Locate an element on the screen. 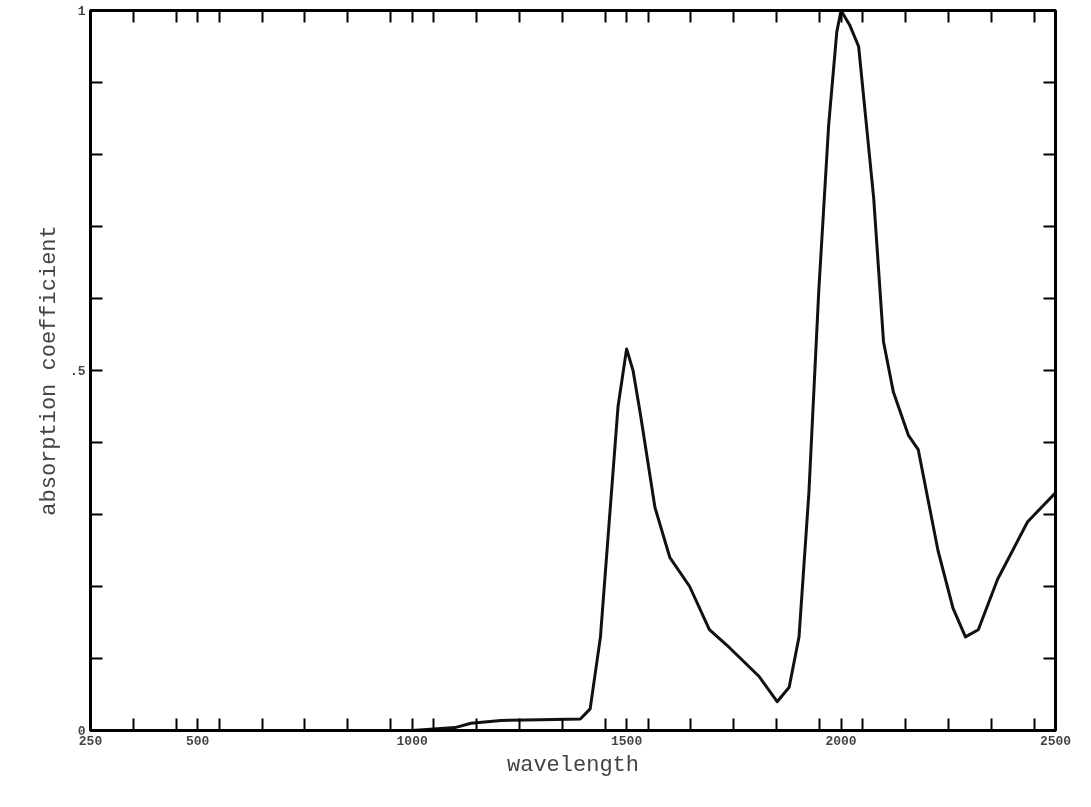 Image resolution: width=1091 pixels, height=807 pixels. x-tick-label: 1500 is located at coordinates (627, 741).